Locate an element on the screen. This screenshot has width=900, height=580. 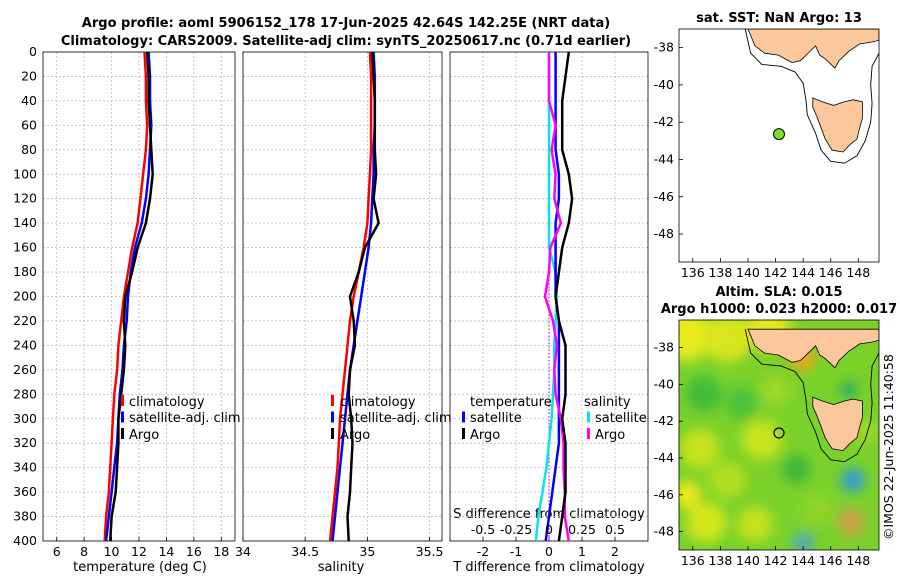
x-tick-label: -1 is located at coordinates (516, 551).